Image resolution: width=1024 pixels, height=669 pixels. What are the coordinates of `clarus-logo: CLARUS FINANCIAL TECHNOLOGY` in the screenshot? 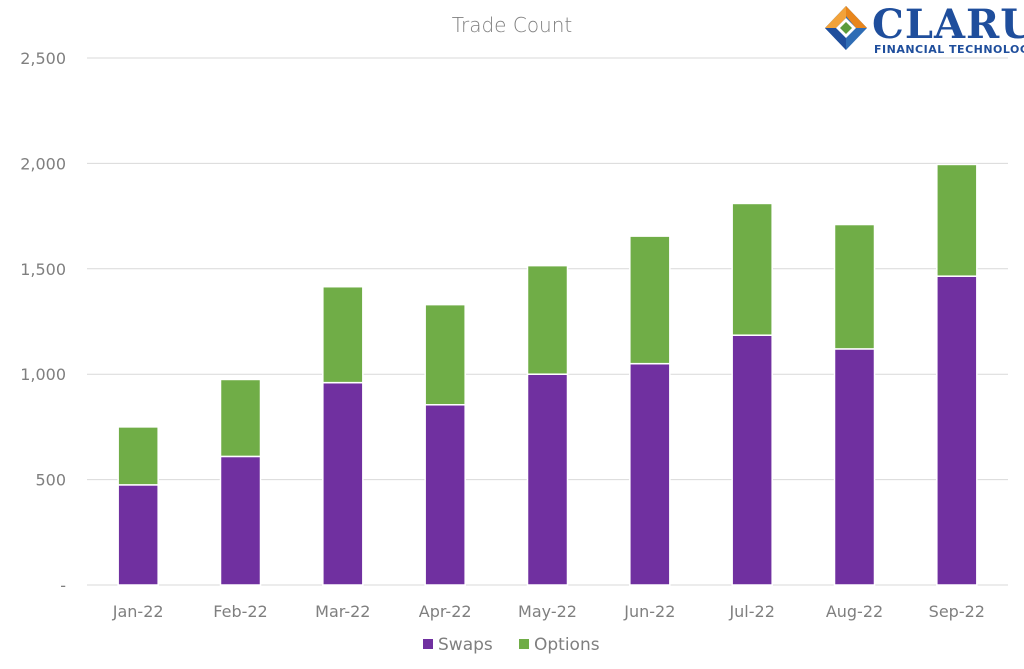 It's located at (924, 28).